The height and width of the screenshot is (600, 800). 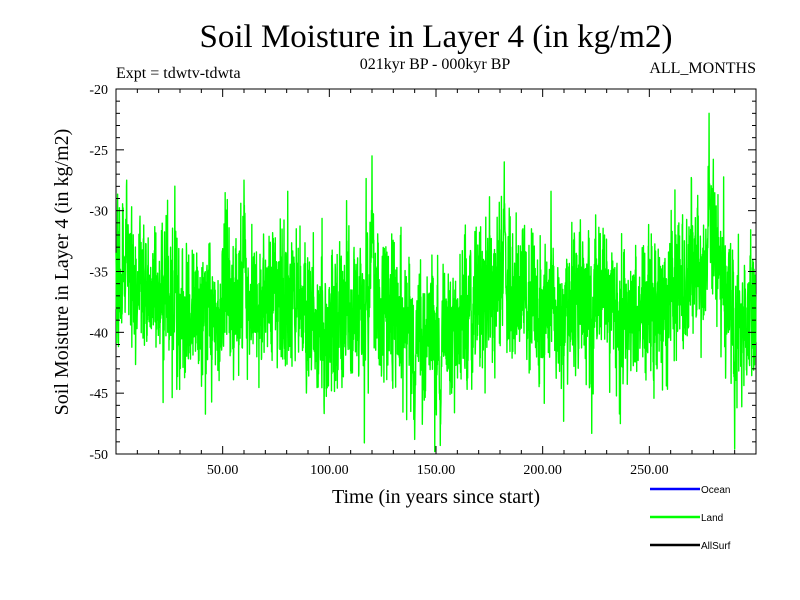 I want to click on x-tick-label: 200.00, so click(x=542, y=470).